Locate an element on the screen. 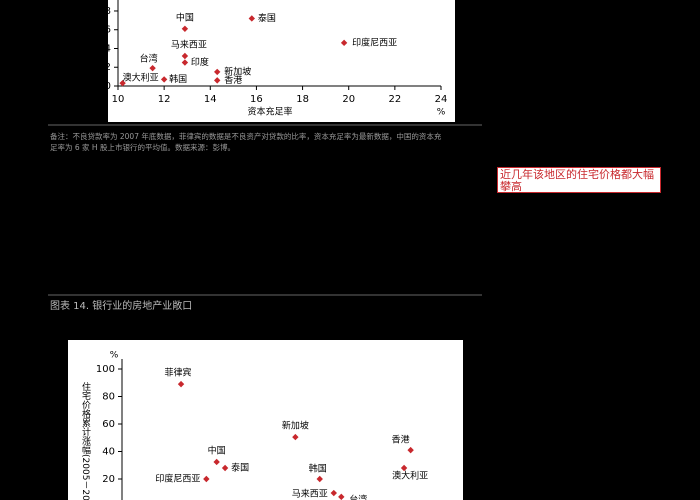  x-tick-label: 12 is located at coordinates (164, 99).